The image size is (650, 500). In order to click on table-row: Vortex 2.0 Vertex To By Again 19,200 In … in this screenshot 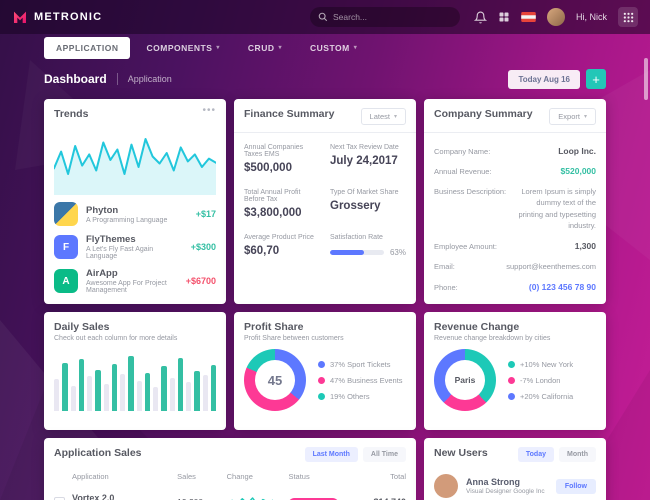, I will do `click(230, 493)`.